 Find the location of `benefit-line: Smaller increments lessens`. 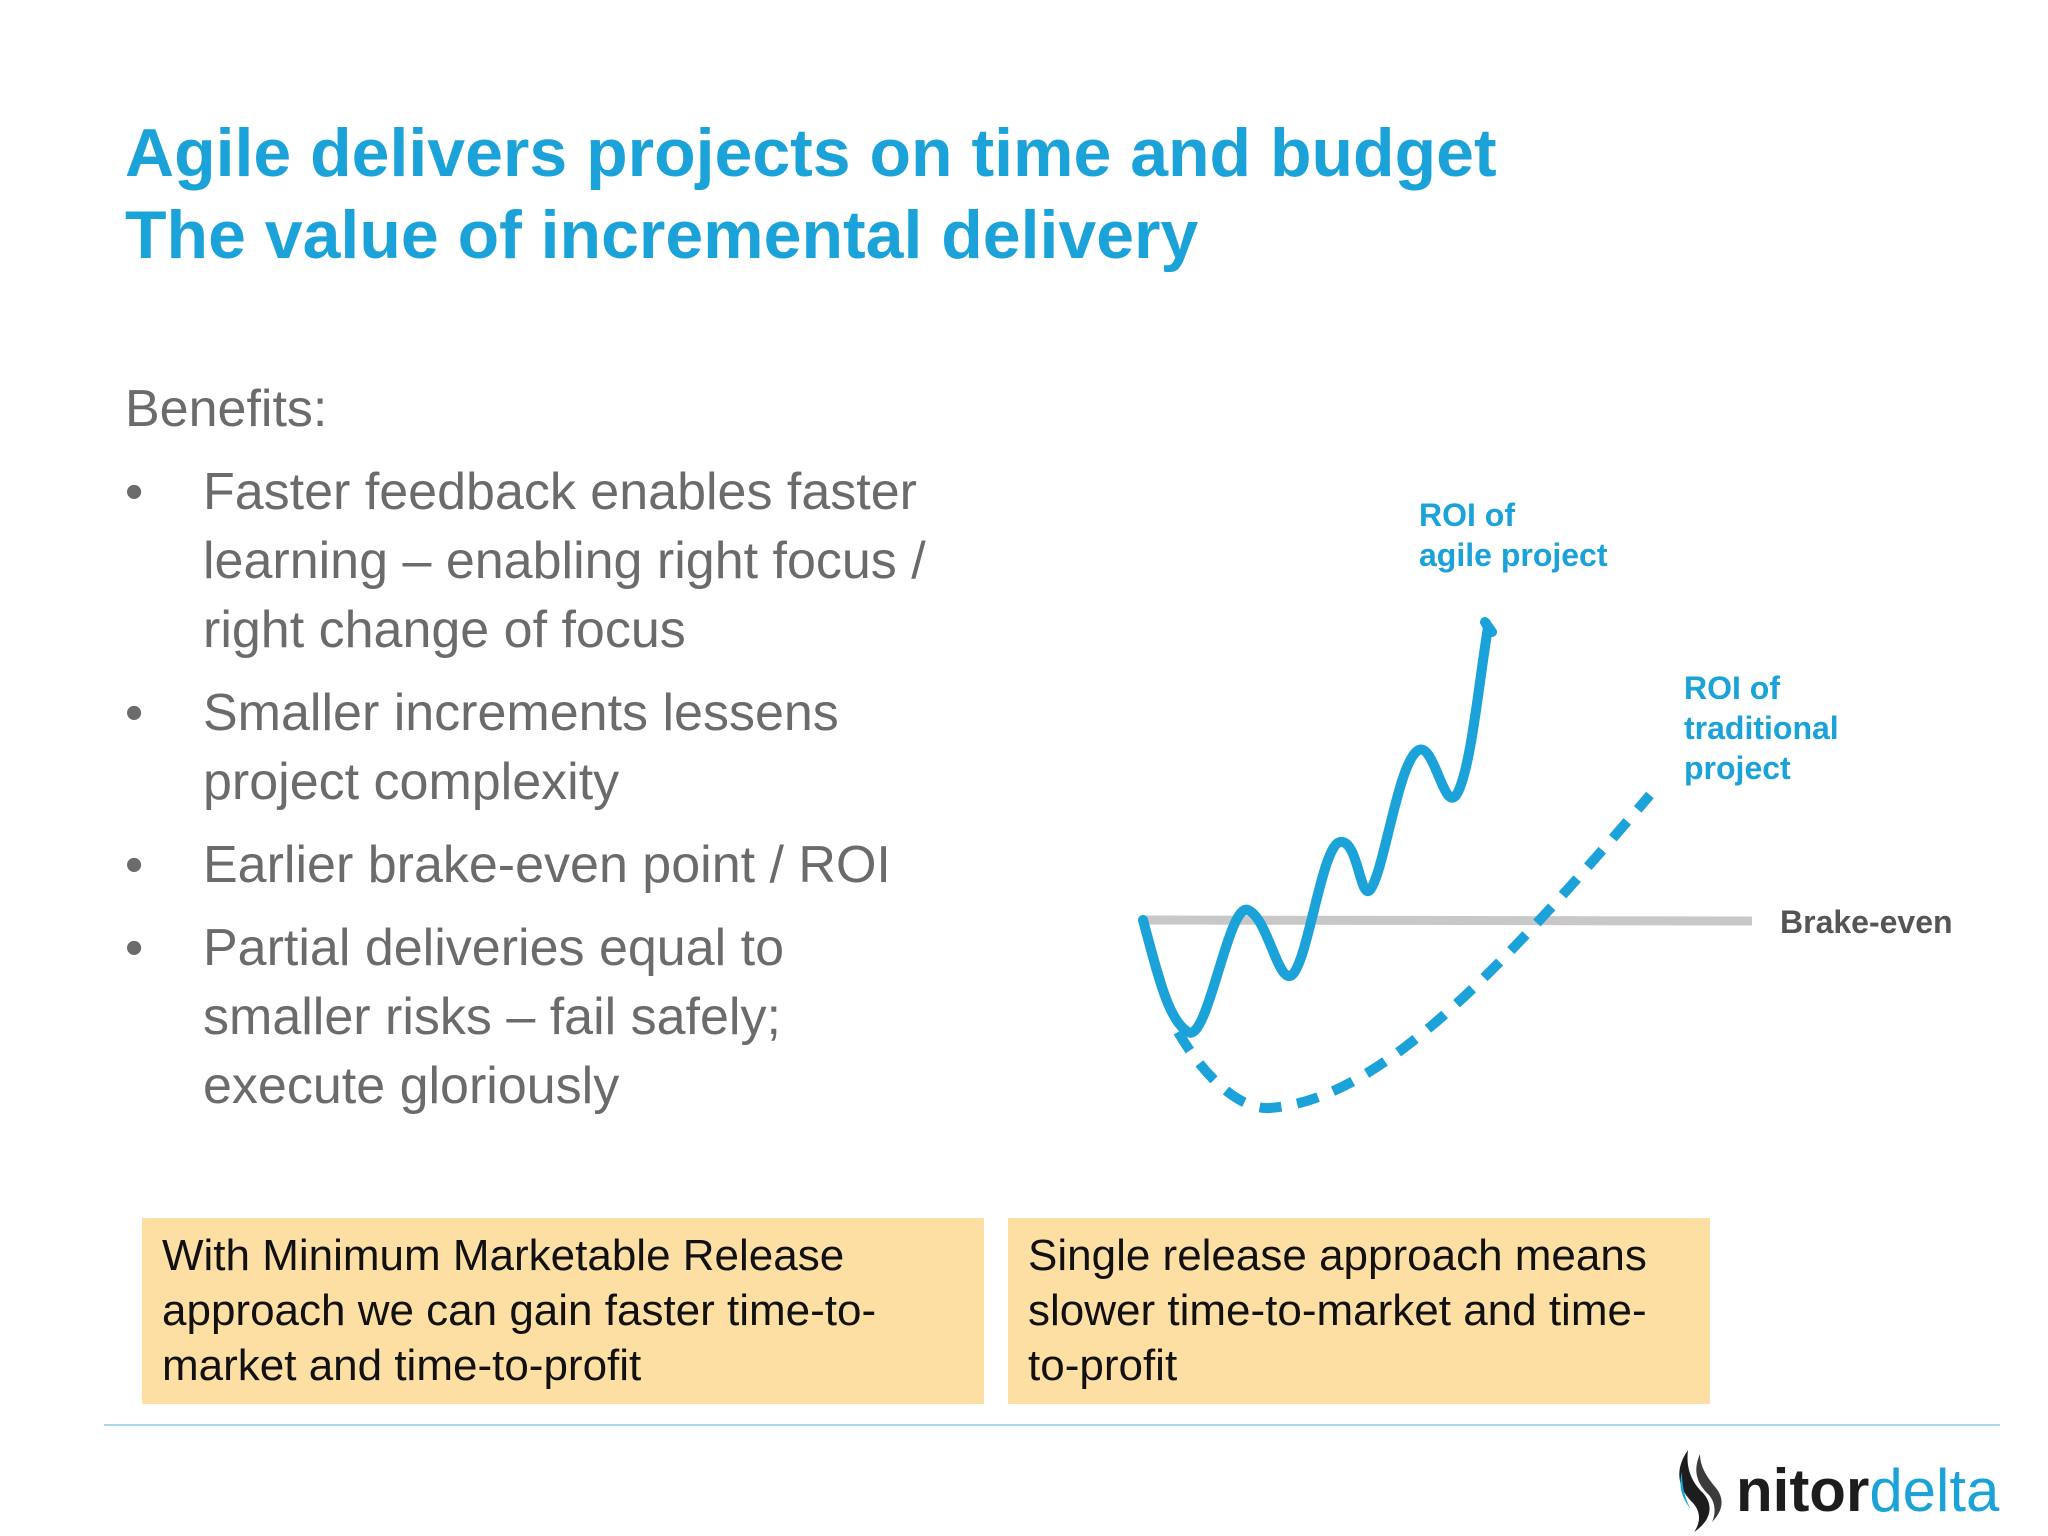

benefit-line: Smaller increments lessens is located at coordinates (521, 713).